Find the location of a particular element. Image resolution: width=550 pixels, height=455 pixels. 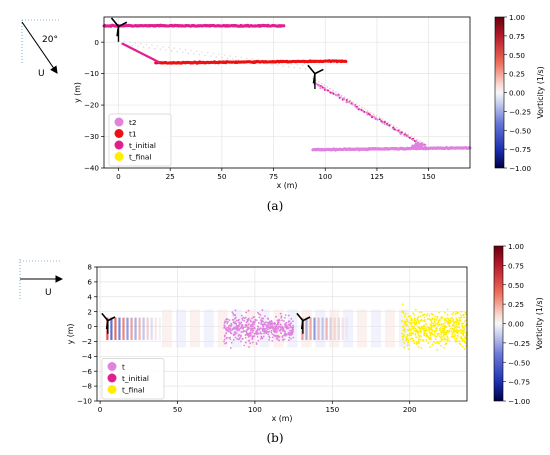

wind-turbine-2-blade is located at coordinates (311, 69).